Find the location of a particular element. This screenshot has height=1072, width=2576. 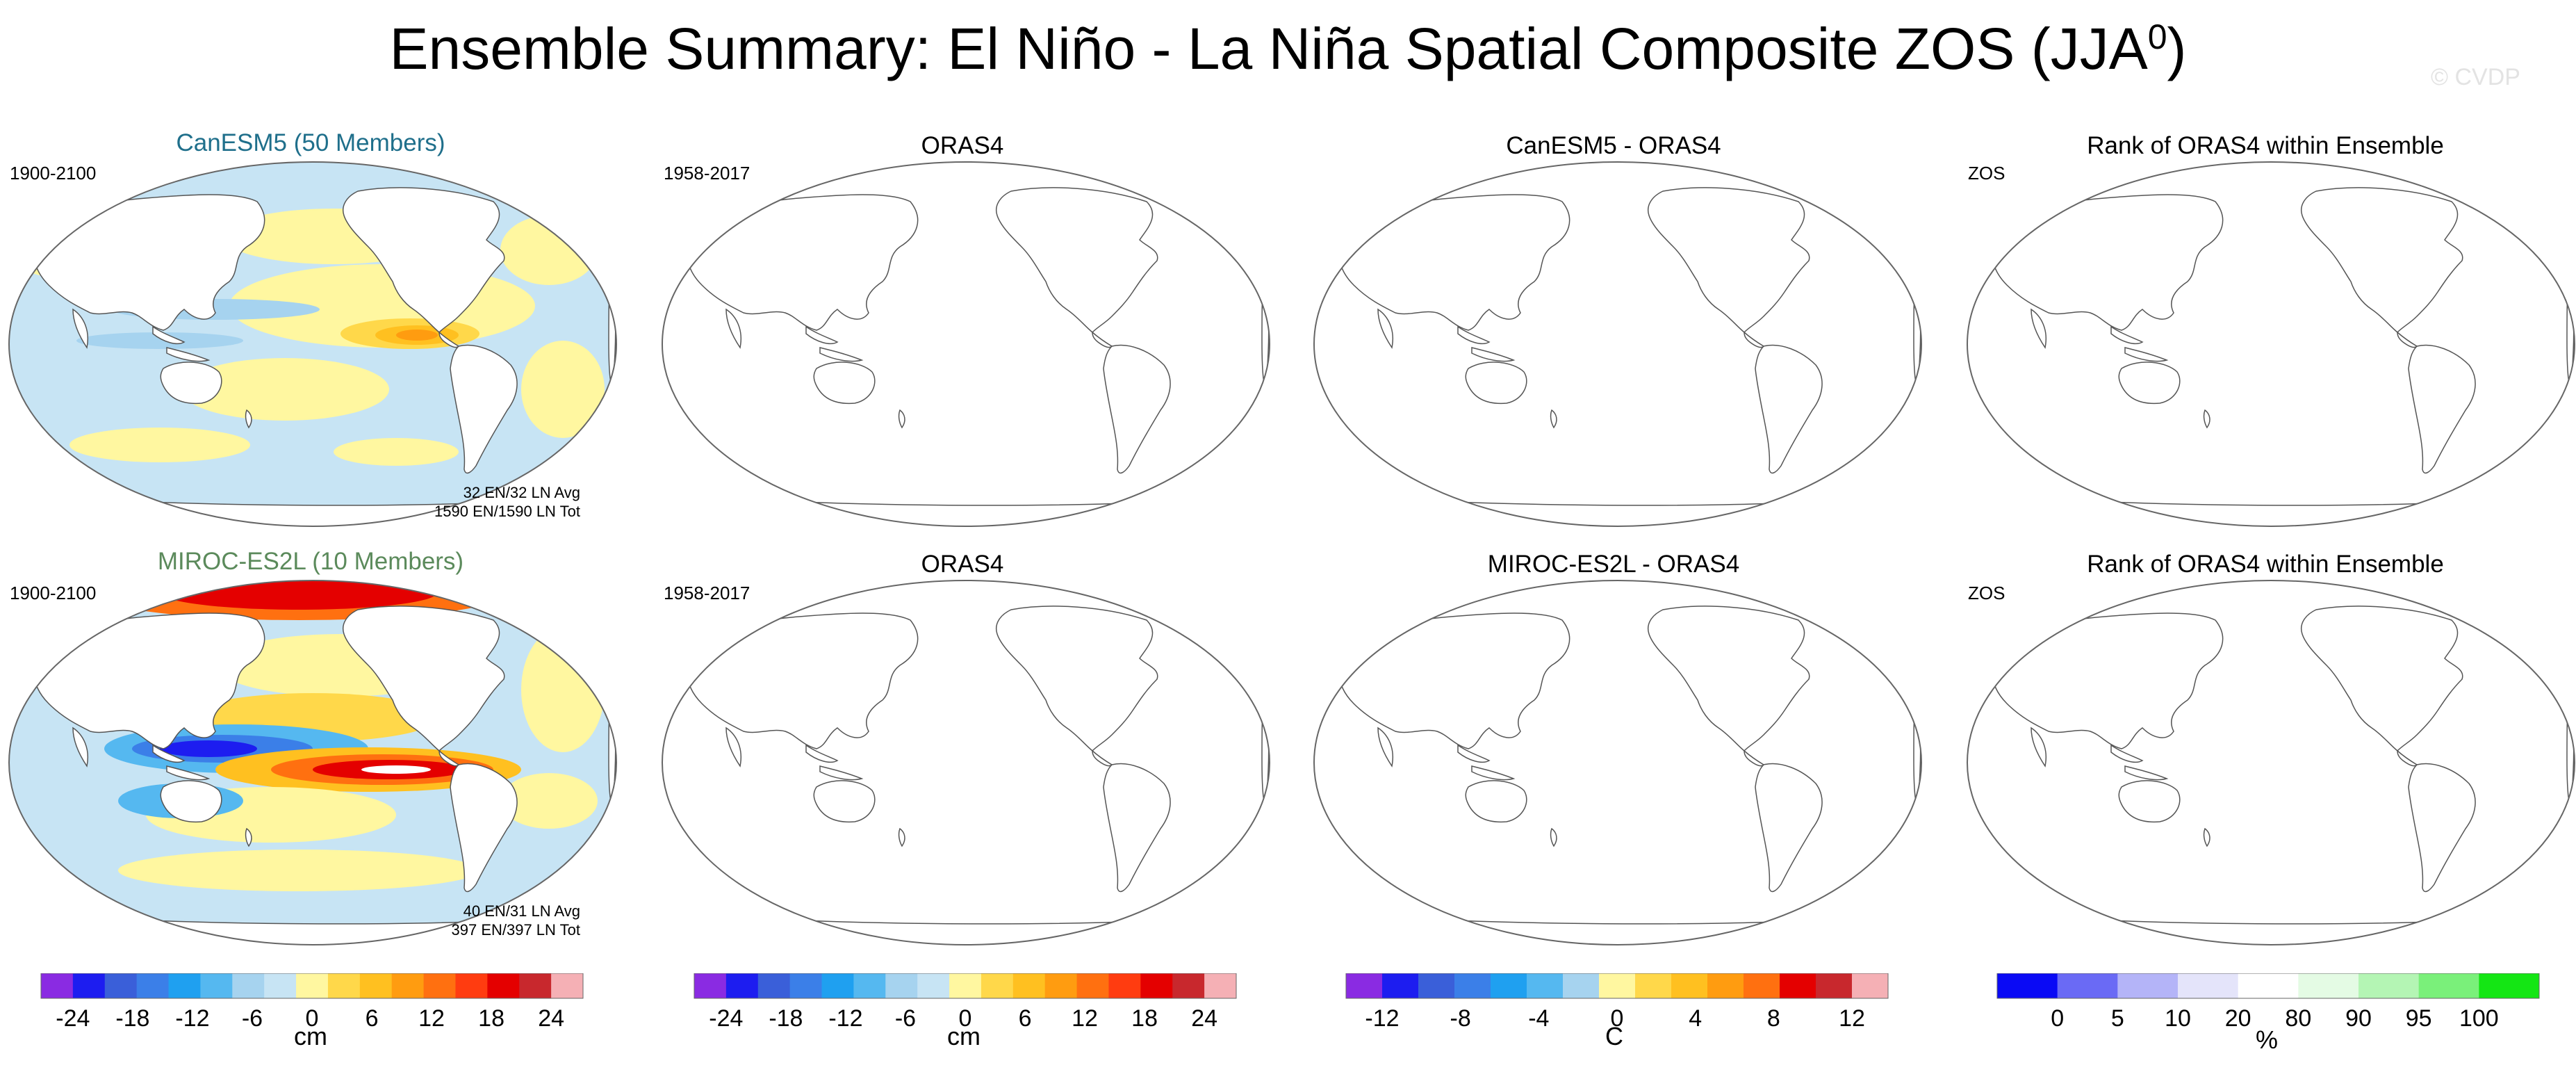

colorbar-tick-label: 100 is located at coordinates (2479, 1018).